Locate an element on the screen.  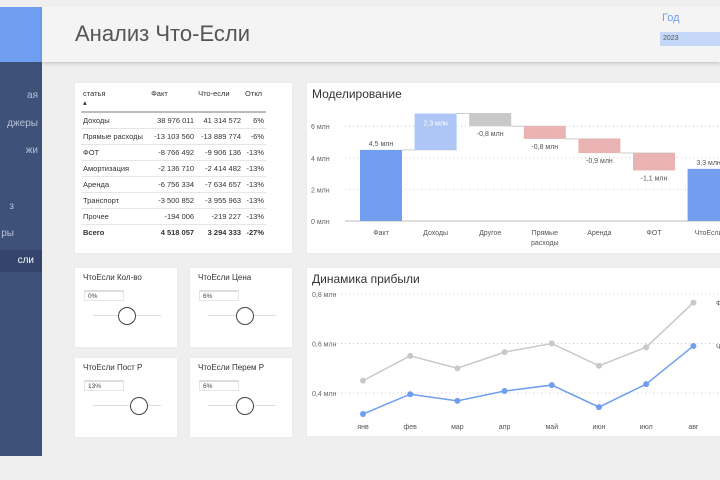
table-cell: -3 955 963 is located at coordinates (220, 200).